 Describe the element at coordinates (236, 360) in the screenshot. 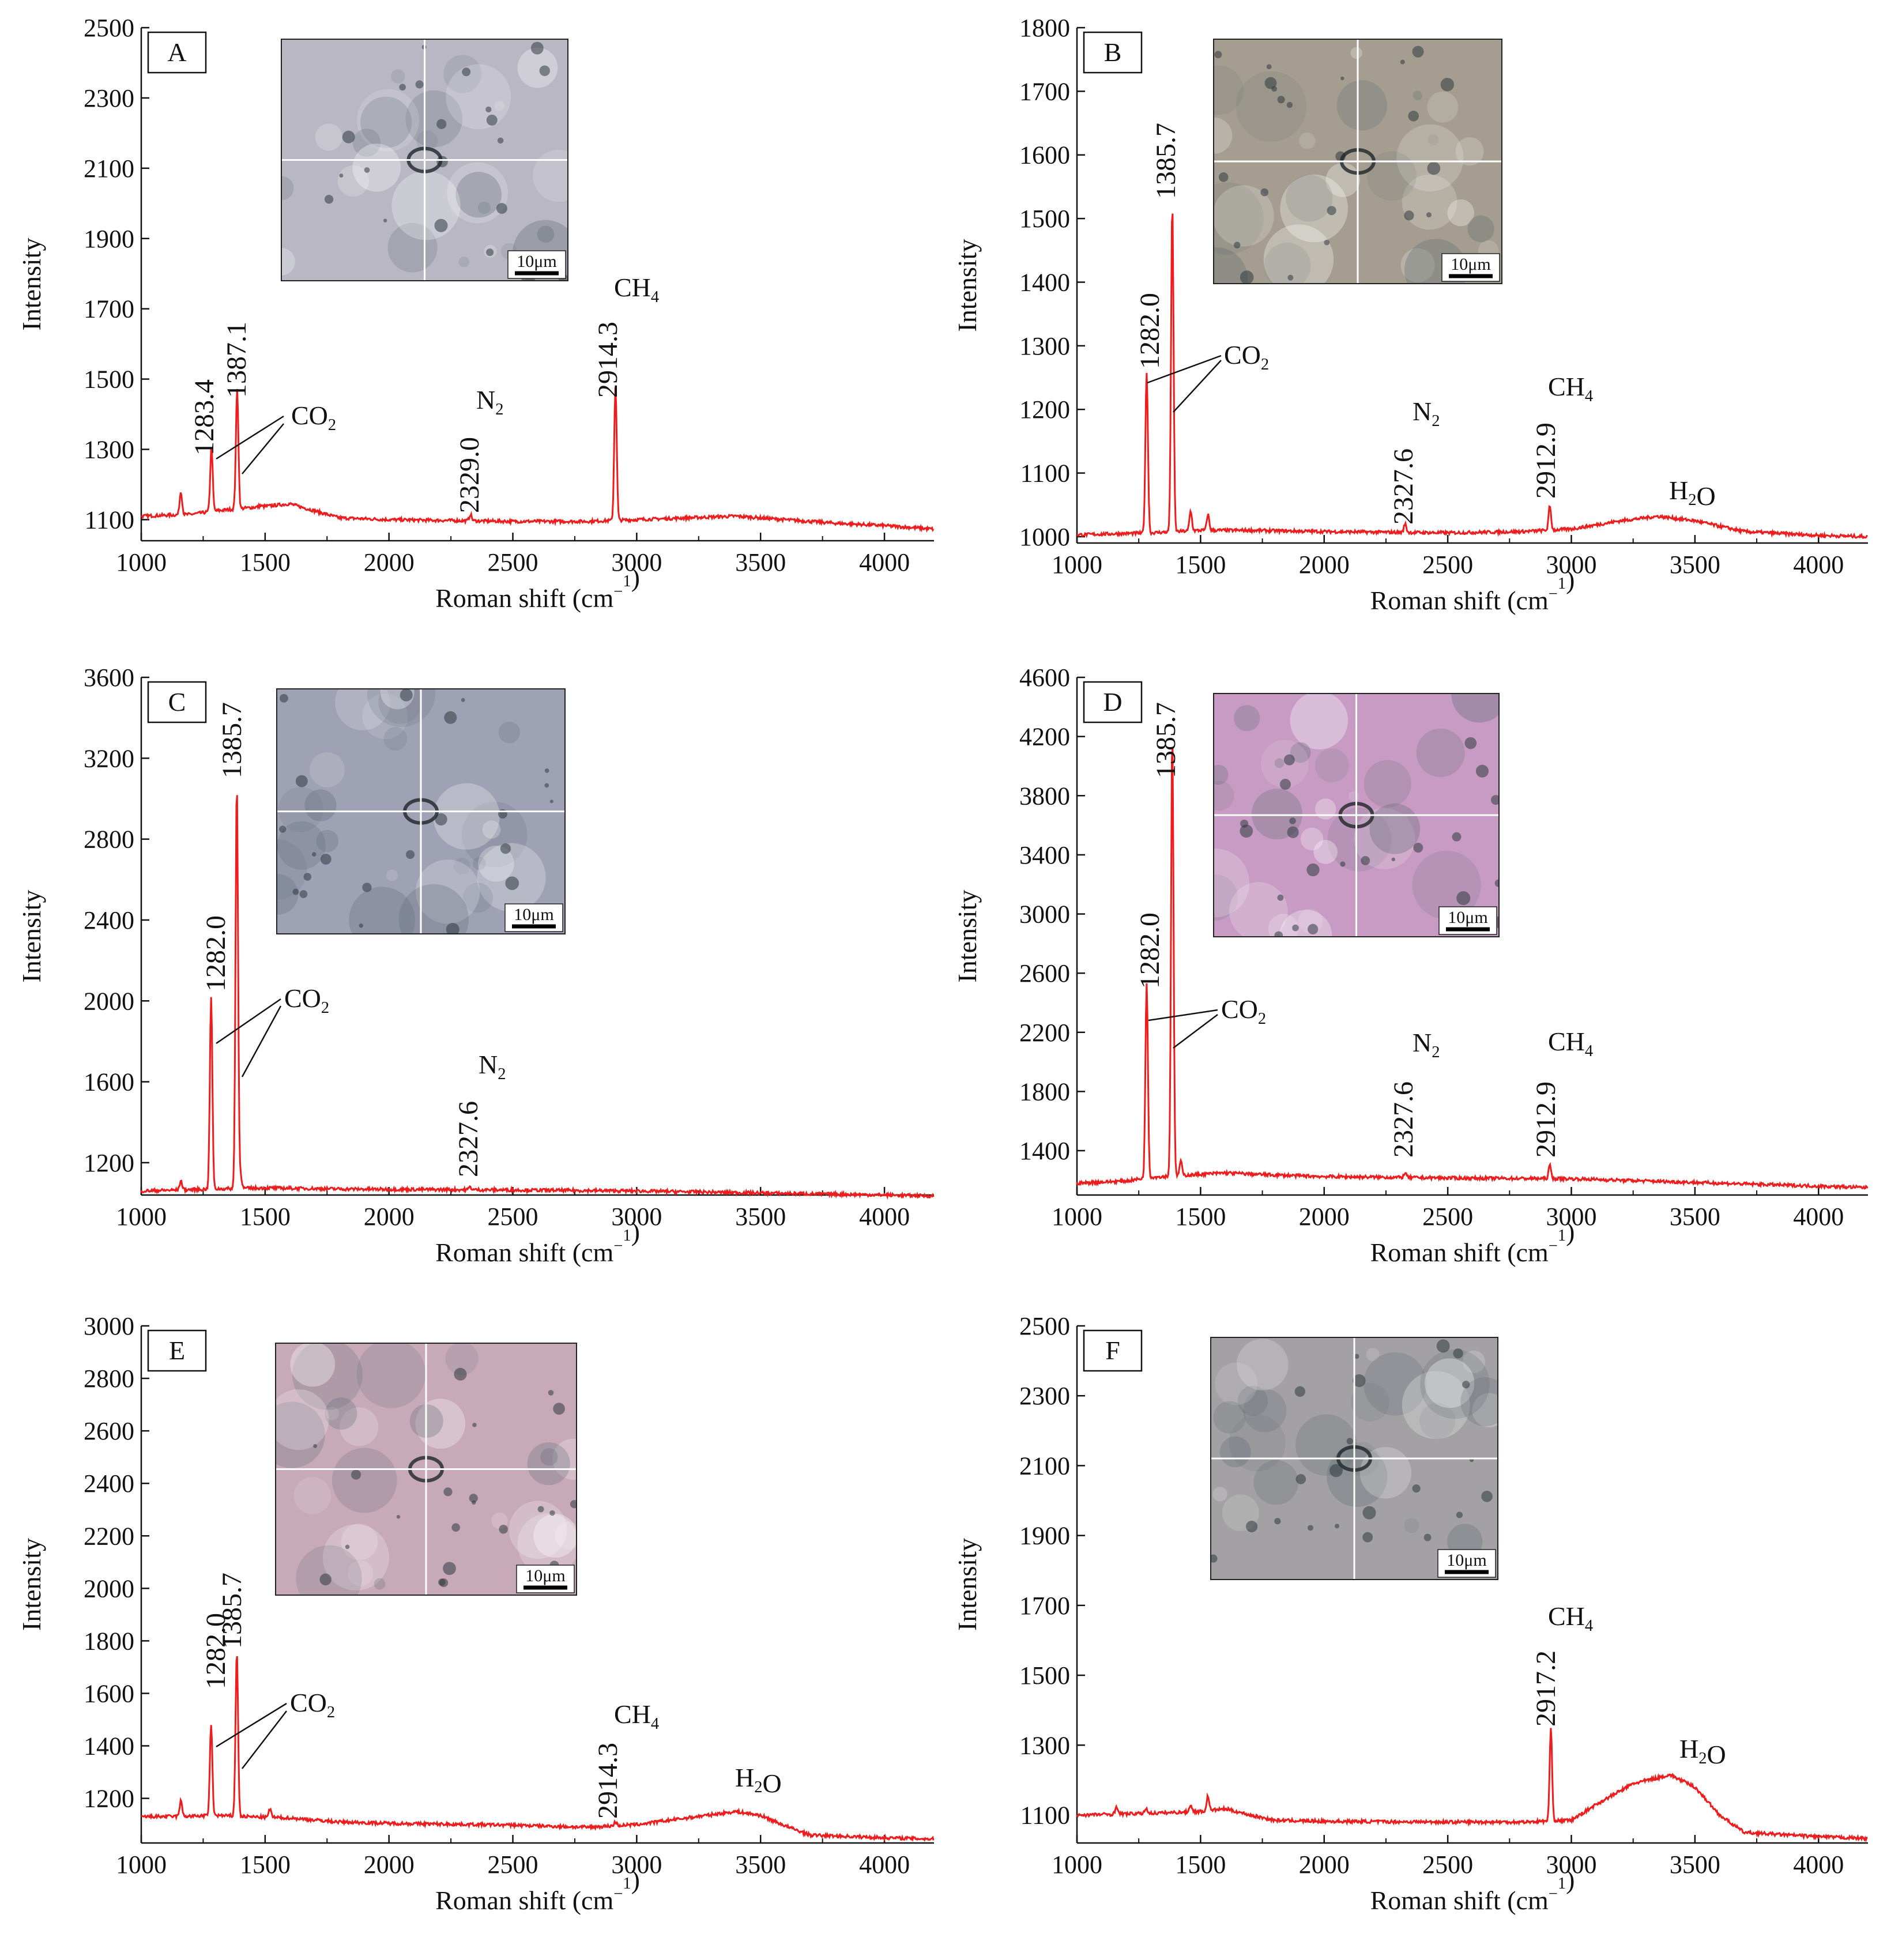

I see `peak-position-label: 1387.1` at that location.